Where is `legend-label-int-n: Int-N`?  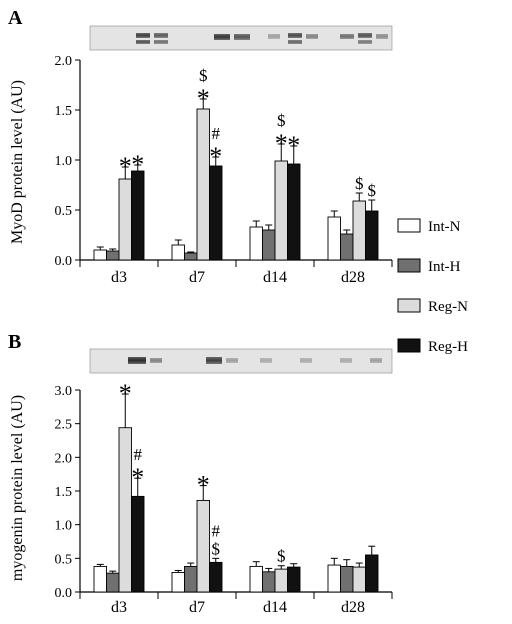 legend-label-int-n: Int-N is located at coordinates (444, 227).